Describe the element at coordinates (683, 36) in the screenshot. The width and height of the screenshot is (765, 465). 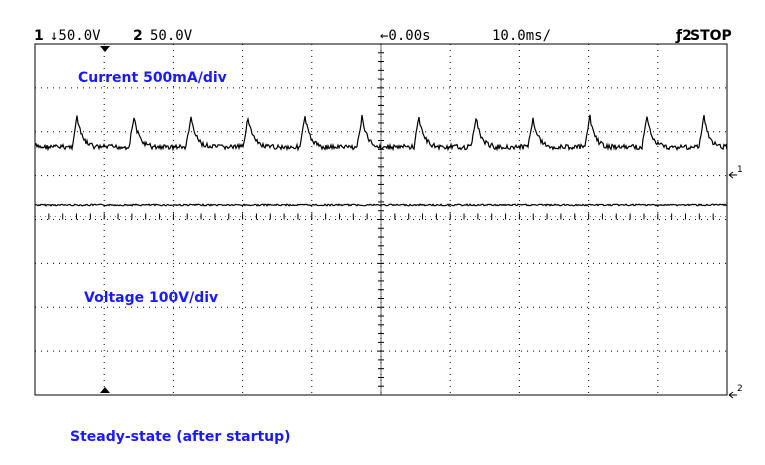
I see `trigger: ƒ2` at that location.